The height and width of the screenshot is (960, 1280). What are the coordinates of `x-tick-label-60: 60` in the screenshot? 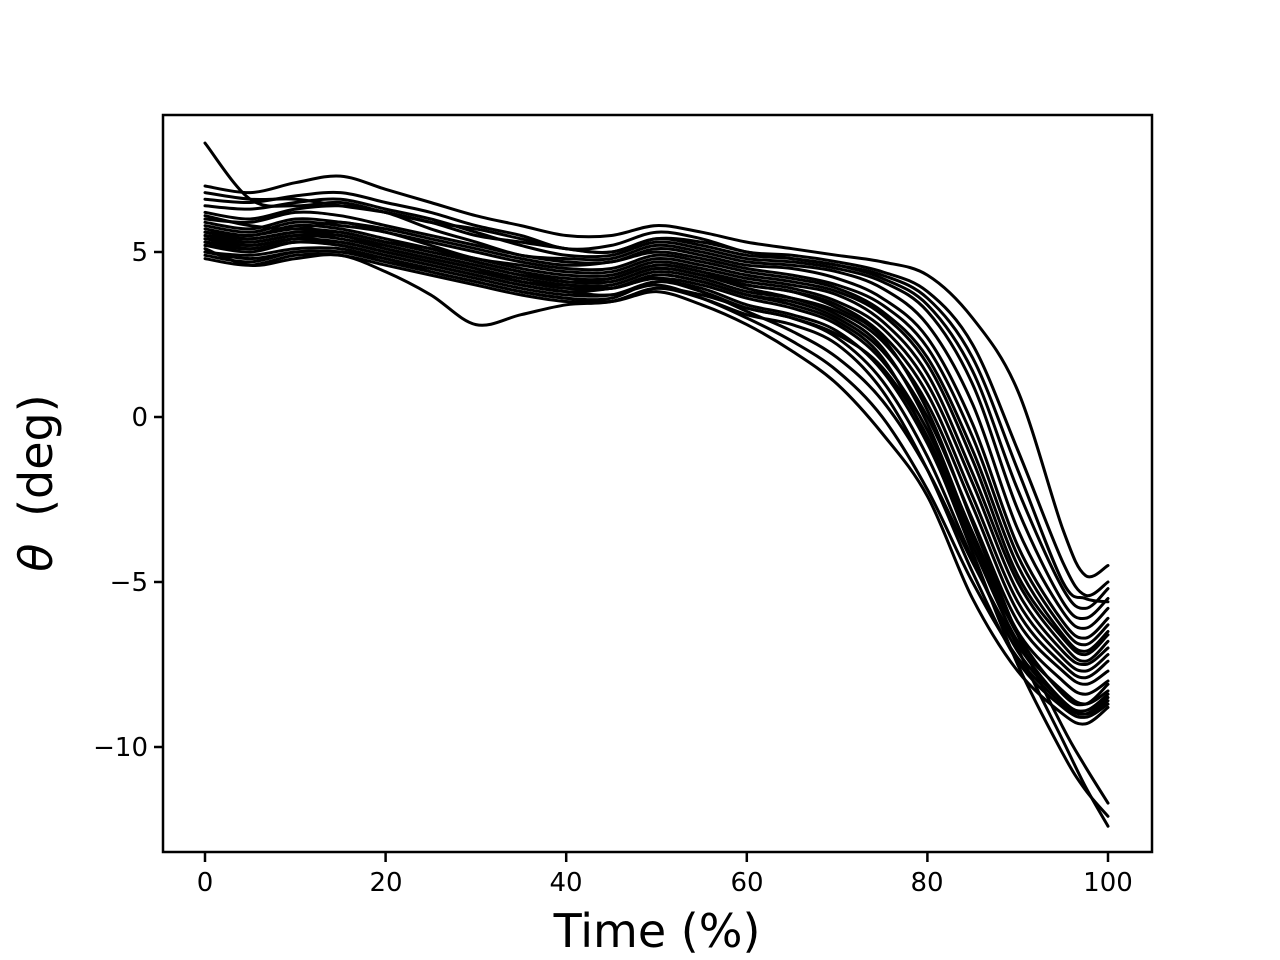 It's located at (746, 883).